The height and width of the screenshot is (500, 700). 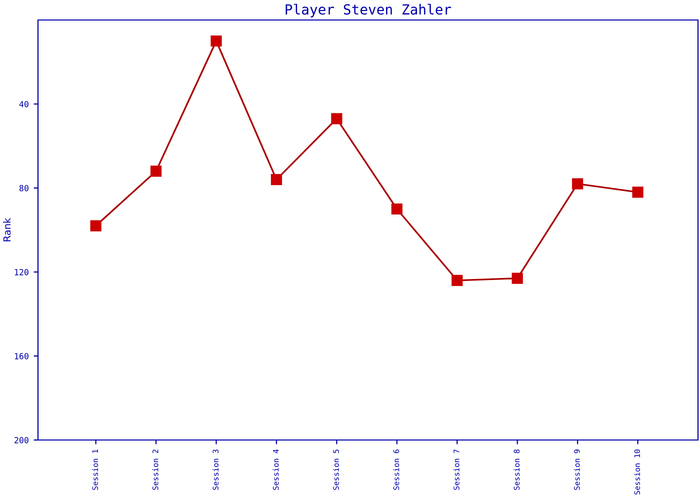 What do you see at coordinates (23, 188) in the screenshot?
I see `y-tick-label: 80` at bounding box center [23, 188].